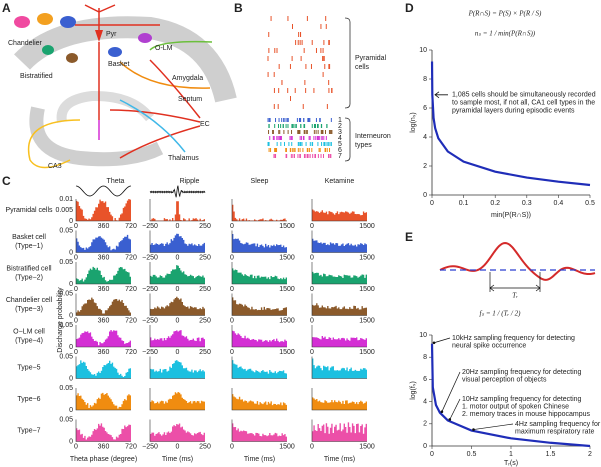 Image resolution: width=601 pixels, height=467 pixels. What do you see at coordinates (111, 34) in the screenshot?
I see `region-label: Pyr` at bounding box center [111, 34].